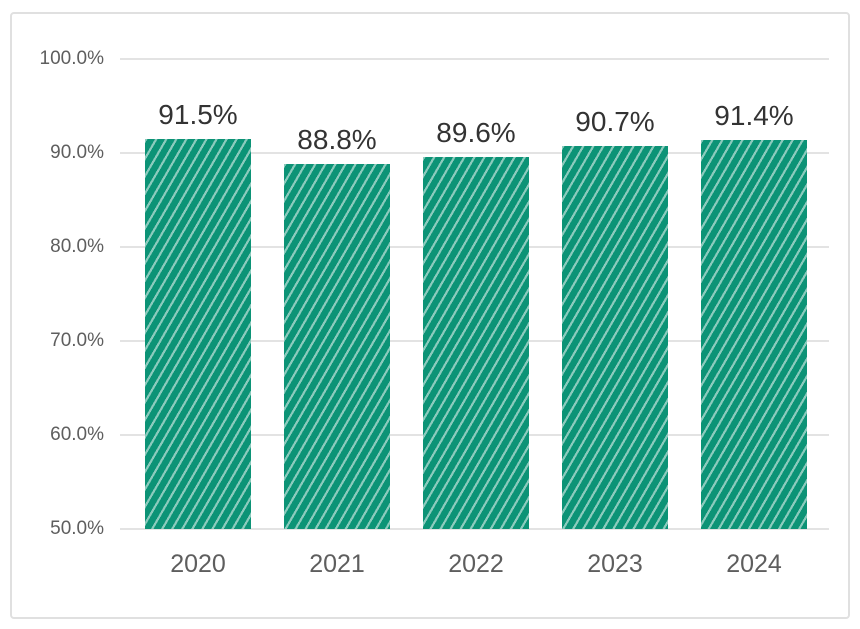 The image size is (860, 629). Describe the element at coordinates (198, 564) in the screenshot. I see `x-axis-tick-label: 2020` at that location.